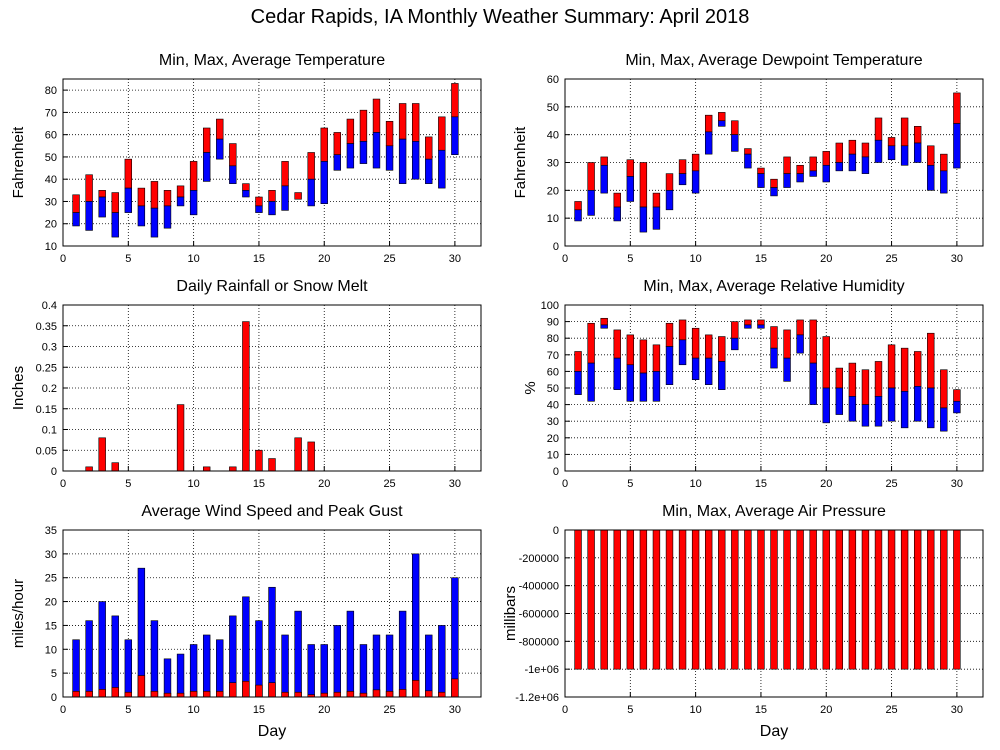 The width and height of the screenshot is (1000, 750). I want to click on bars-temperature, so click(265, 160).